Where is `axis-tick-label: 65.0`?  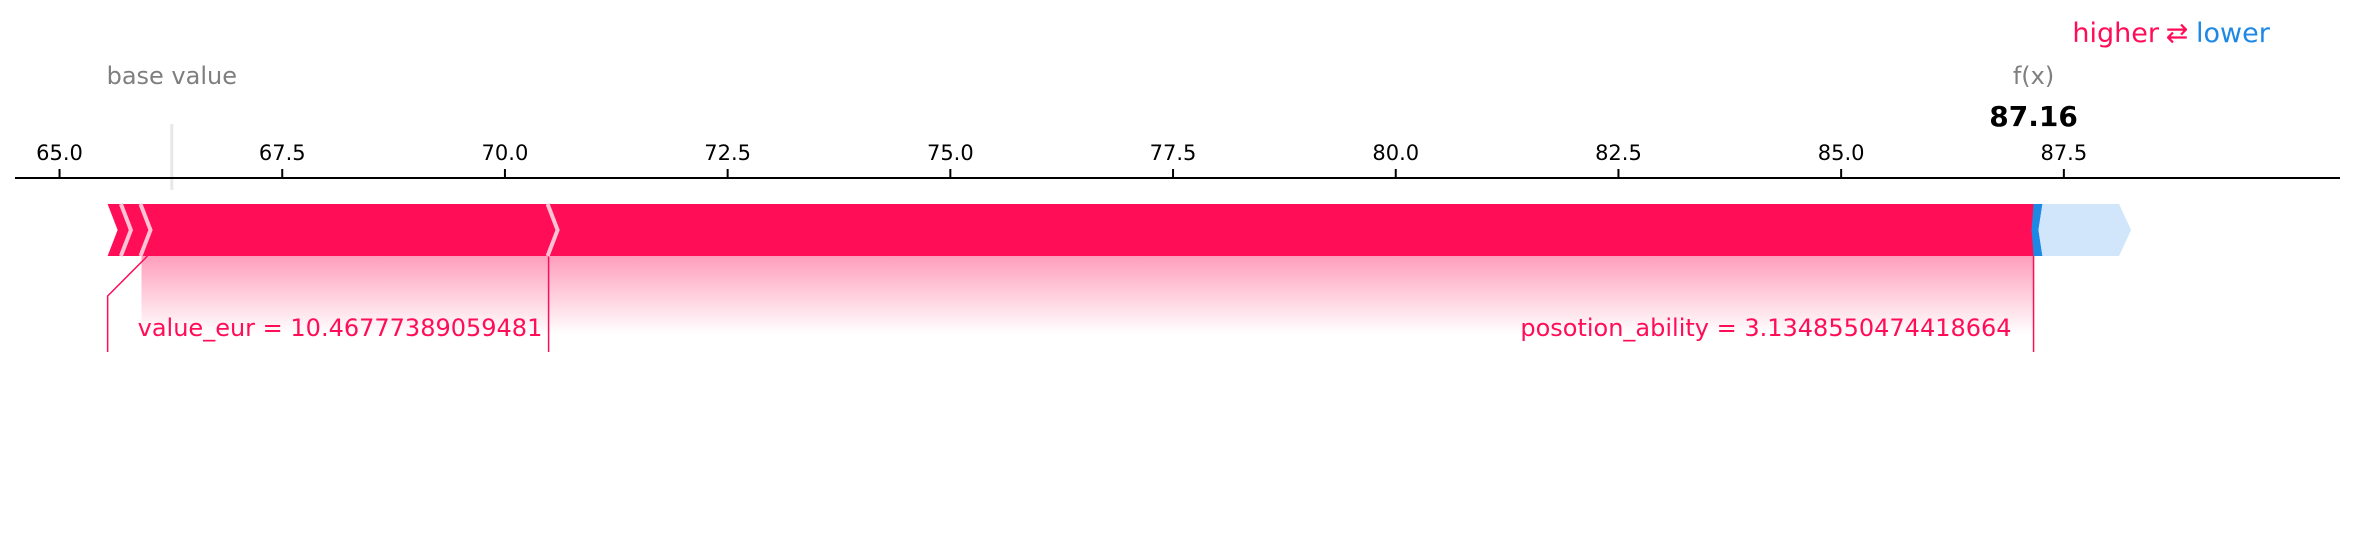
axis-tick-label: 65.0 is located at coordinates (59, 153).